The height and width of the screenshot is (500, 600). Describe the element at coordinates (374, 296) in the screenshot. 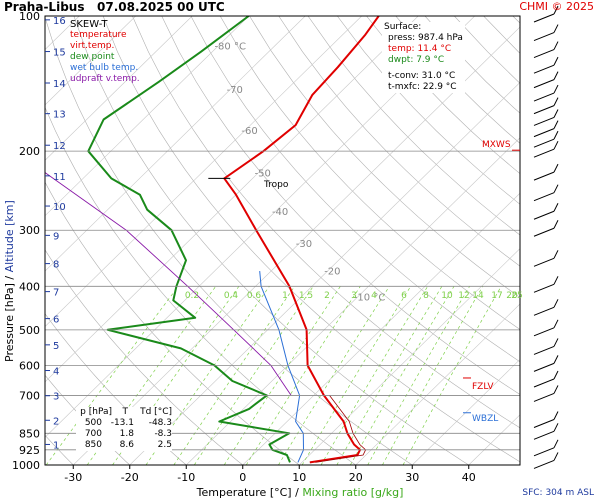

I see `mixing-ratio-label: 4` at that location.